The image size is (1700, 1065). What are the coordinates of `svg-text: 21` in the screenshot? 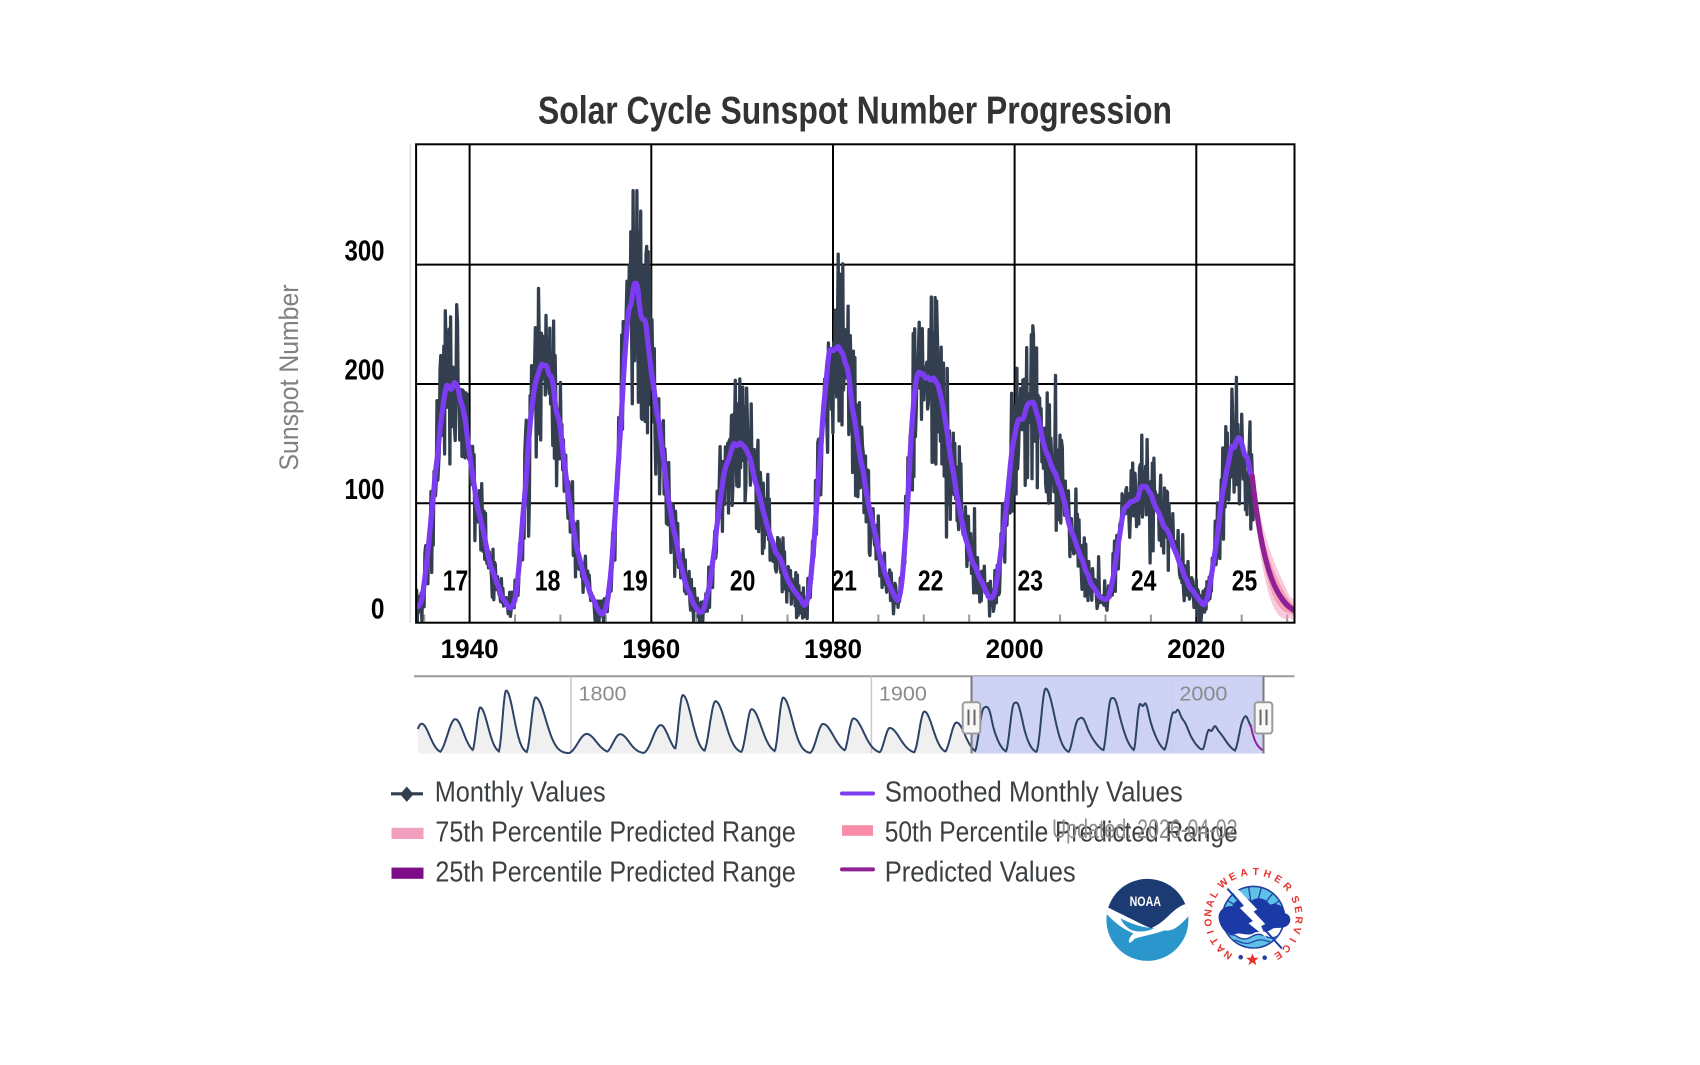 It's located at (844, 582).